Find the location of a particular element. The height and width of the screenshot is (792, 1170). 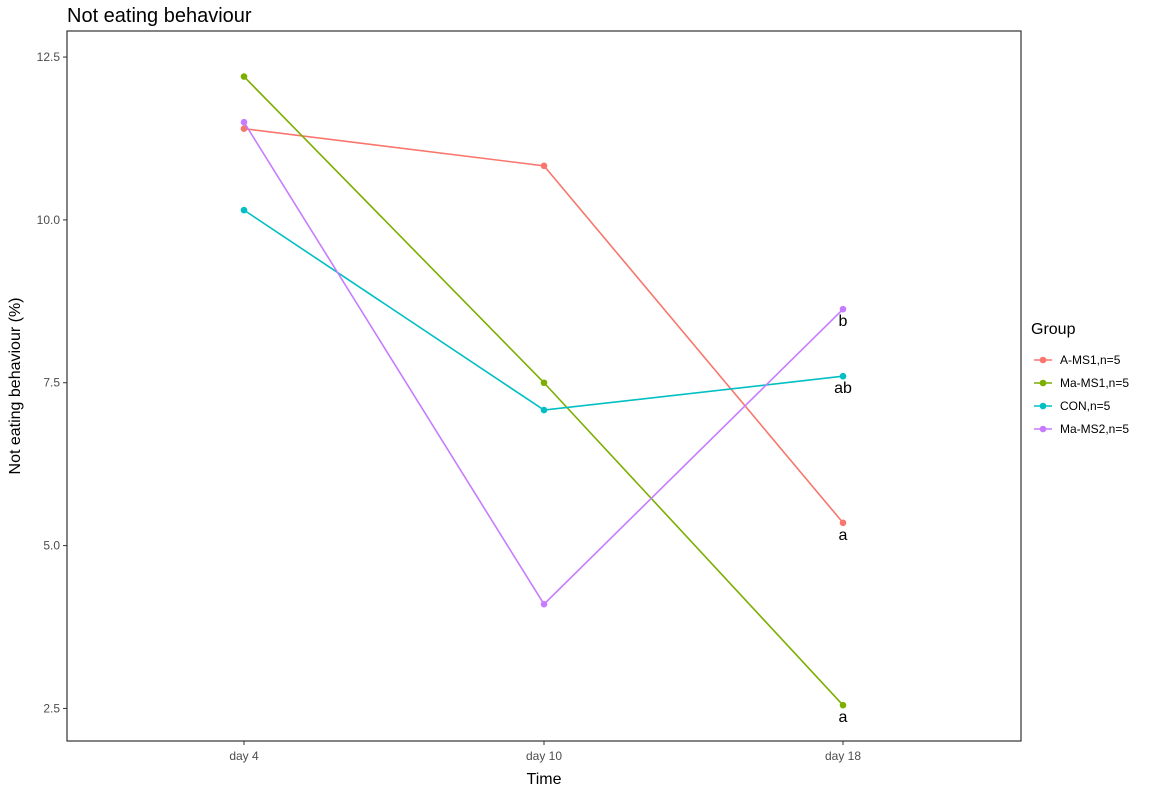

x-axis: day 4 day 10 day 18 is located at coordinates (545, 752).